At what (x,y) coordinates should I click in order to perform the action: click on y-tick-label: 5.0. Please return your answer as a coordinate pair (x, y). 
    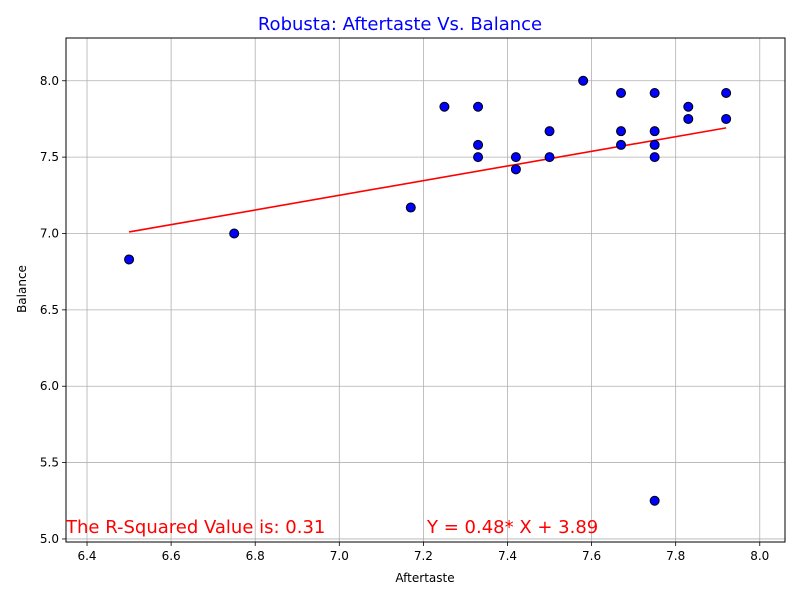
    Looking at the image, I should click on (49, 539).